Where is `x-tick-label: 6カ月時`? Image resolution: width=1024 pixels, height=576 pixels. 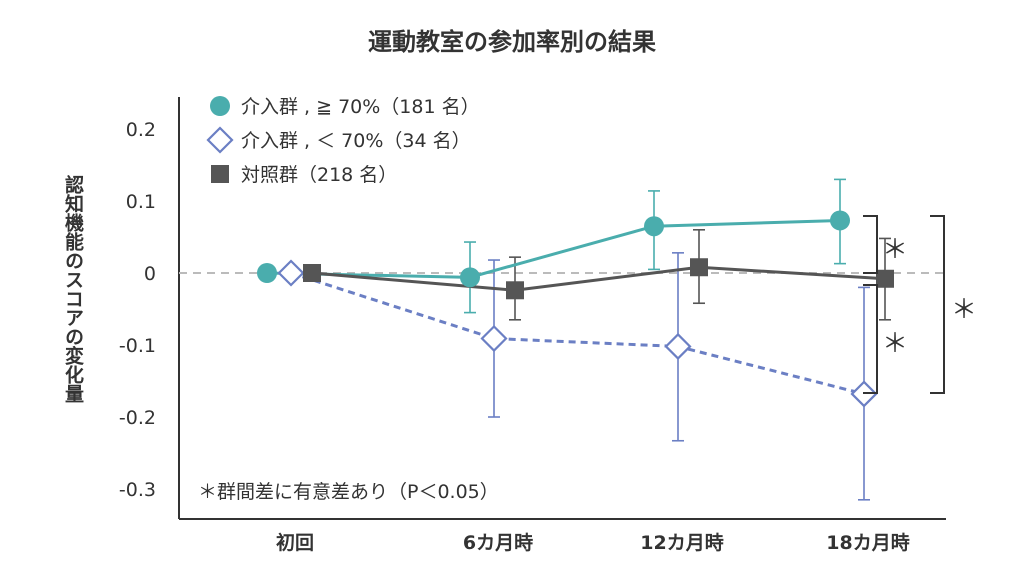 x-tick-label: 6カ月時 is located at coordinates (498, 543).